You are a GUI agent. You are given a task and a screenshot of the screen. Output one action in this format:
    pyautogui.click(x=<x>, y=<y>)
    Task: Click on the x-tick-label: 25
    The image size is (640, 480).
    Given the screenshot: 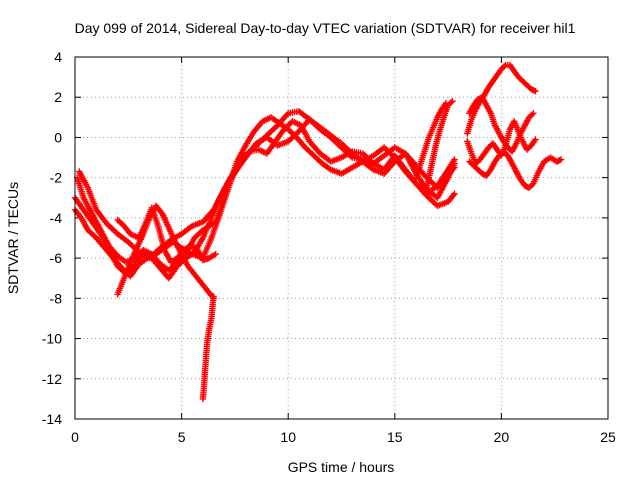 What is the action you would take?
    pyautogui.click(x=608, y=437)
    